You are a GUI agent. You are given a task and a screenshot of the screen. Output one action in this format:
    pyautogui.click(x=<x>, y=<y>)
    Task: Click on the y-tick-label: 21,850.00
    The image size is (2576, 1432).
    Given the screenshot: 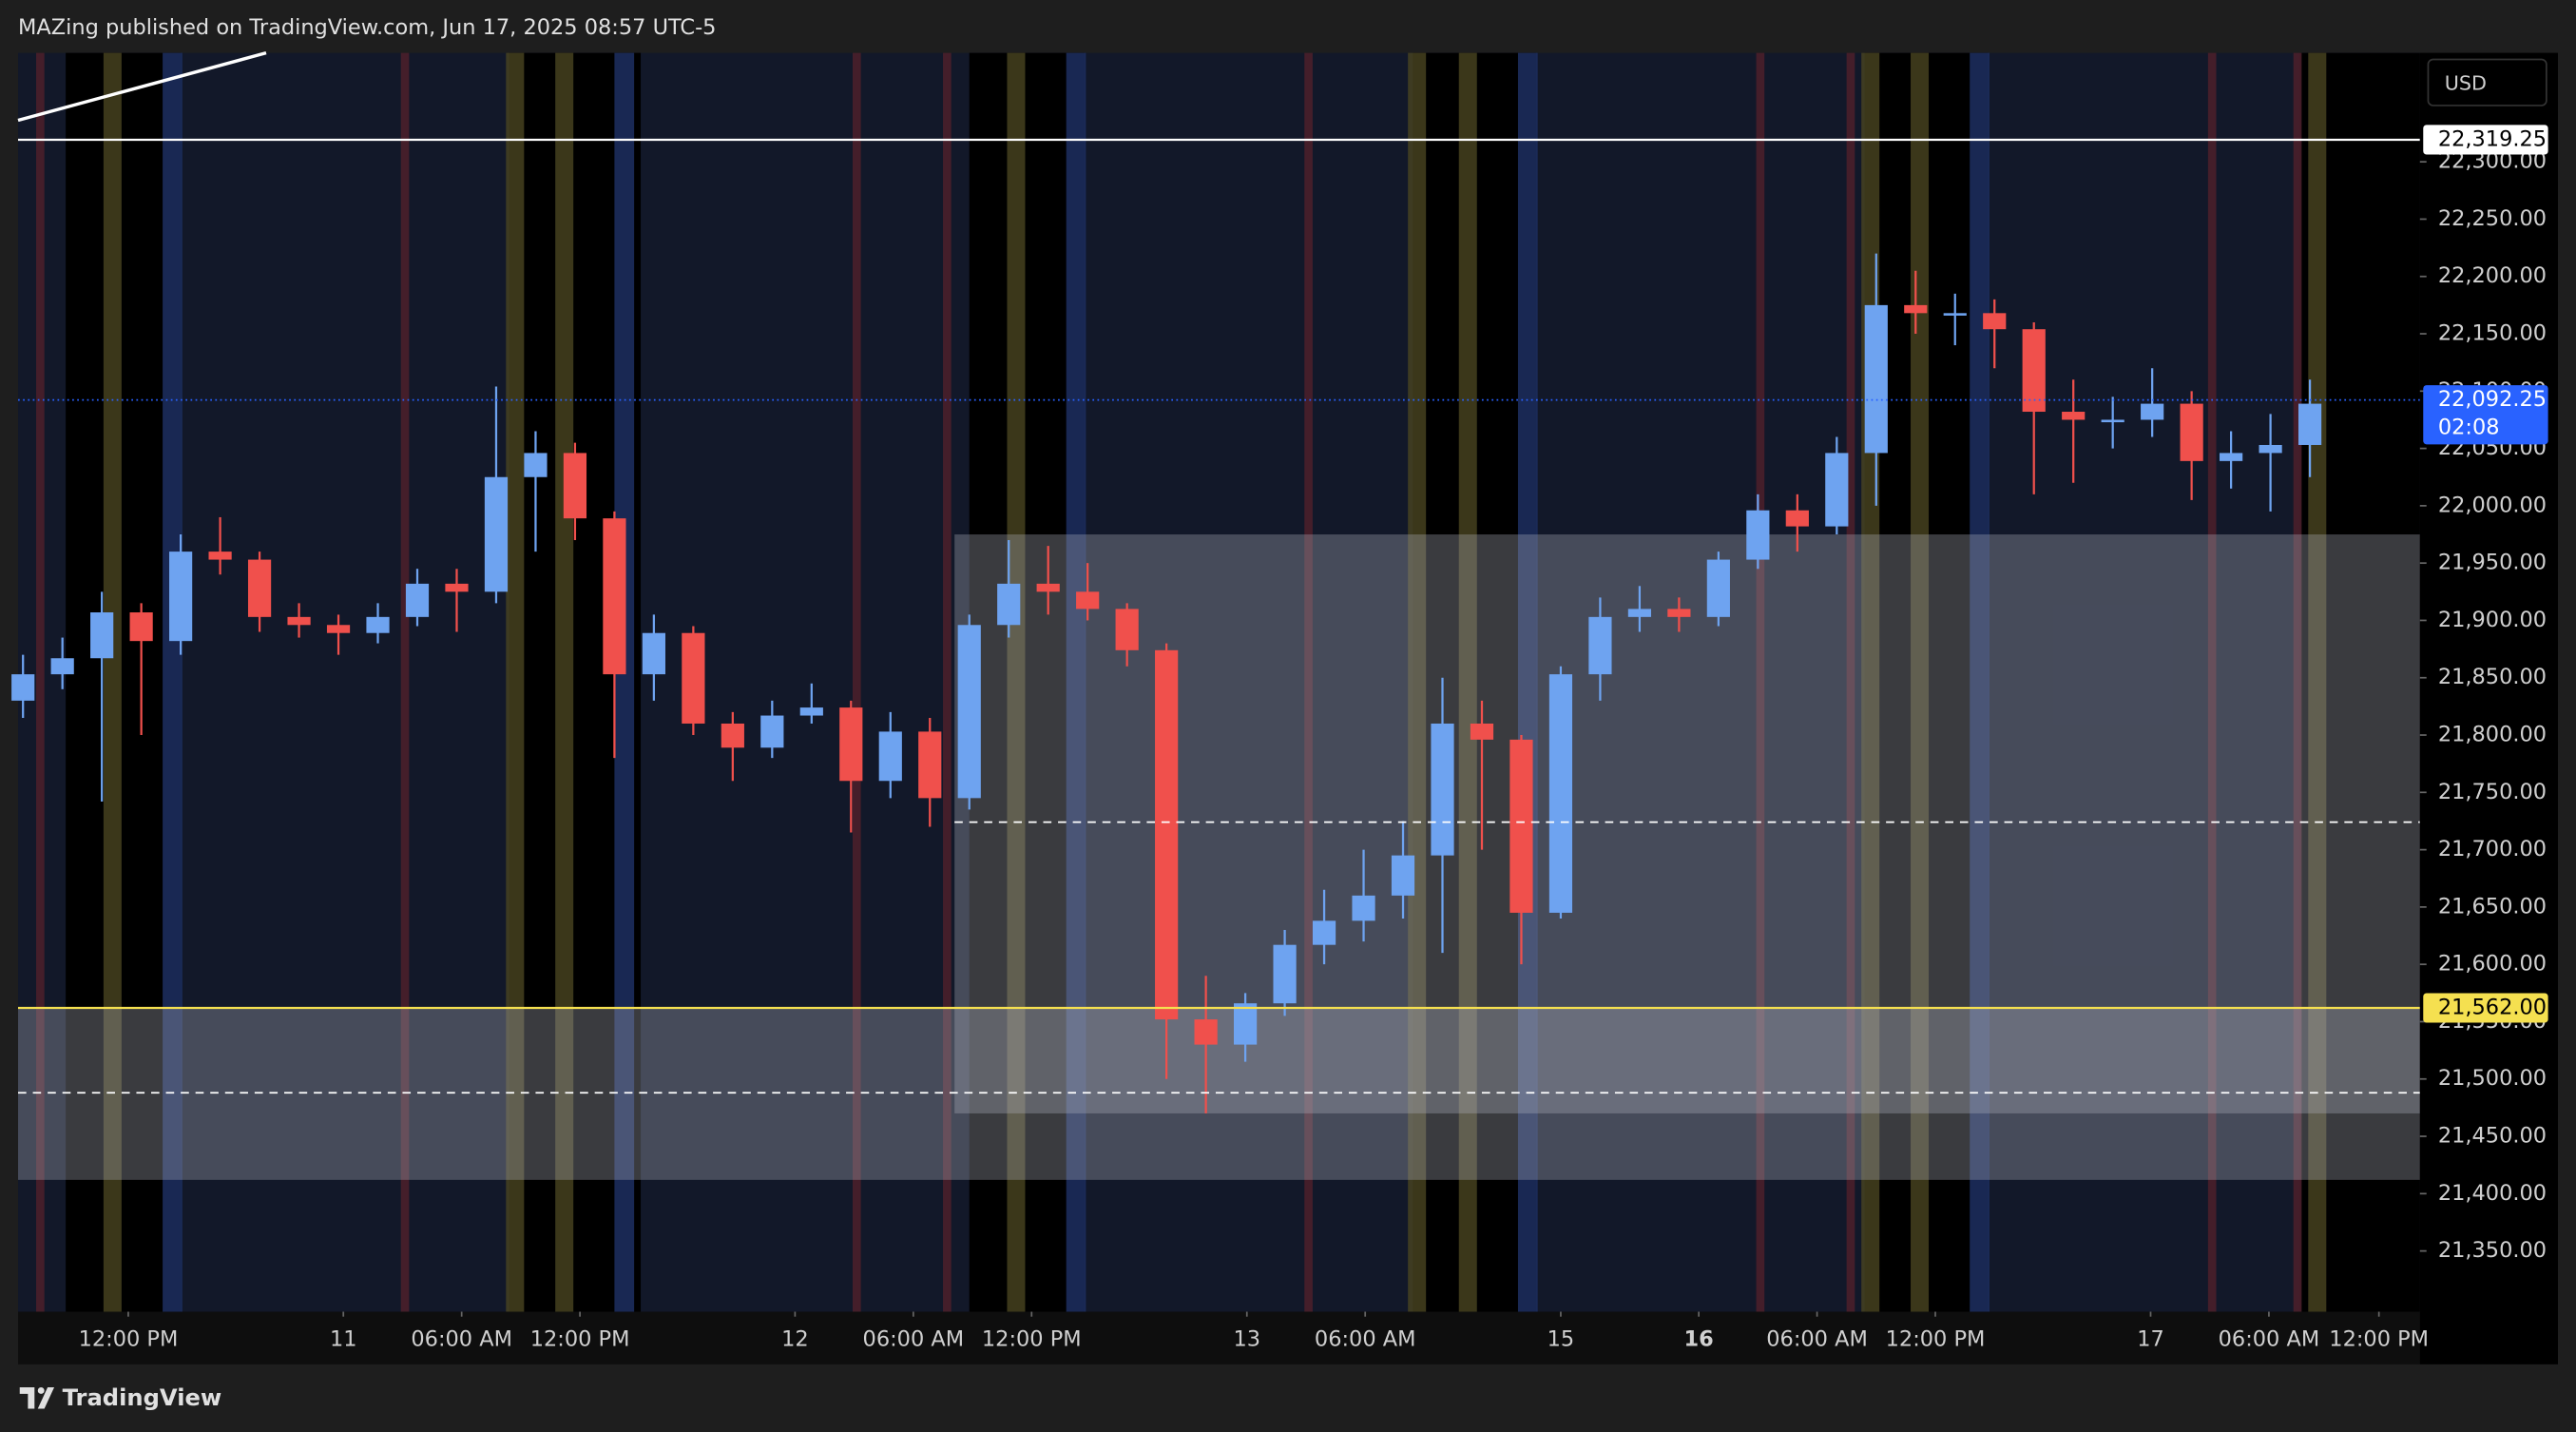 What is the action you would take?
    pyautogui.click(x=2492, y=677)
    